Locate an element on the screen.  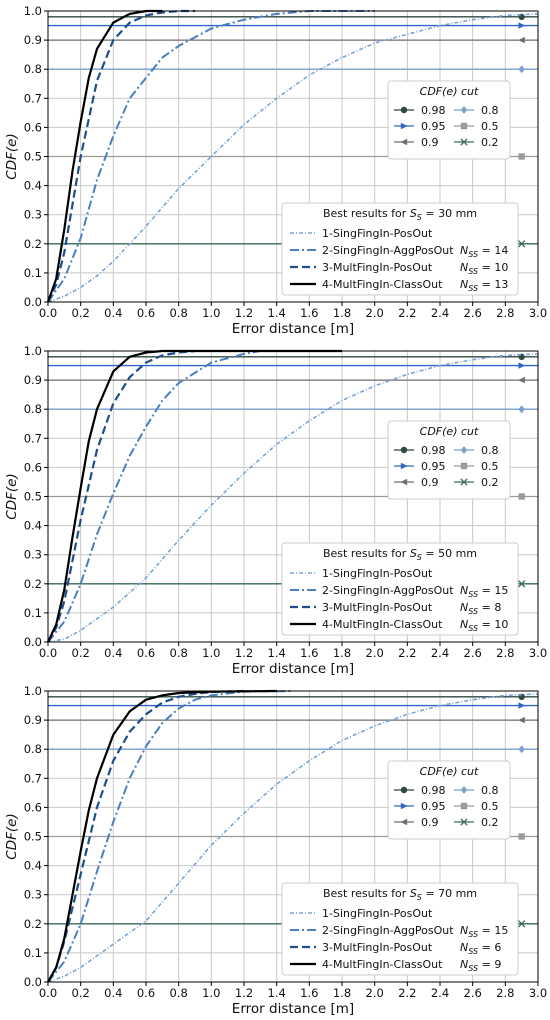
best-legend-nss: NSS = 10 is located at coordinates (484, 268).